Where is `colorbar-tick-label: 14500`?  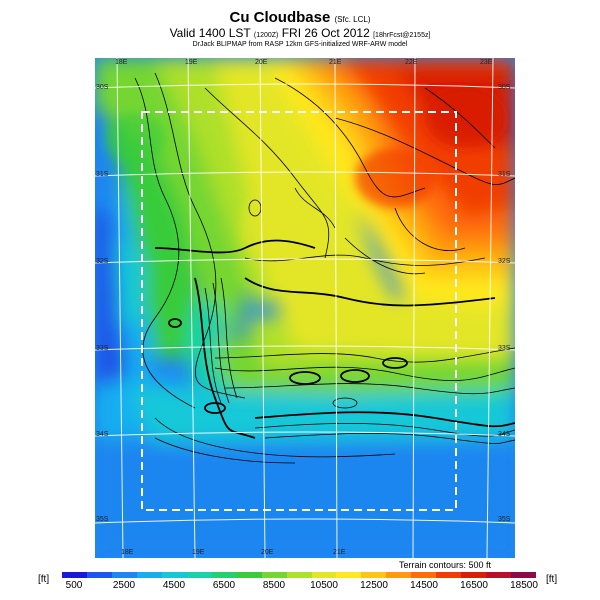 colorbar-tick-label: 14500 is located at coordinates (424, 585).